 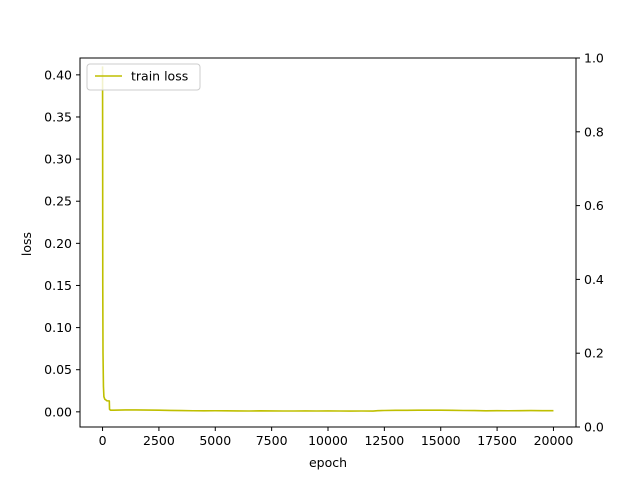 I want to click on y-tick-label-5: 0.25, so click(x=58, y=201).